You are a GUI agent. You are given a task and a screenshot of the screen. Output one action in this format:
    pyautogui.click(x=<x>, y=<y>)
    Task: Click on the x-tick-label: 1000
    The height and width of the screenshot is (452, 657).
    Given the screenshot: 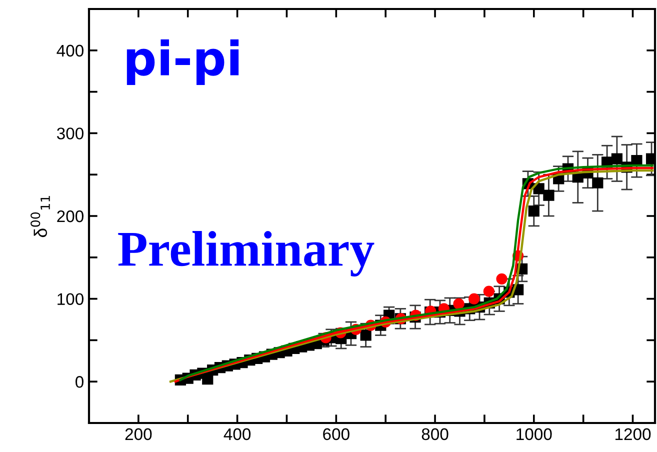 What is the action you would take?
    pyautogui.click(x=534, y=434)
    